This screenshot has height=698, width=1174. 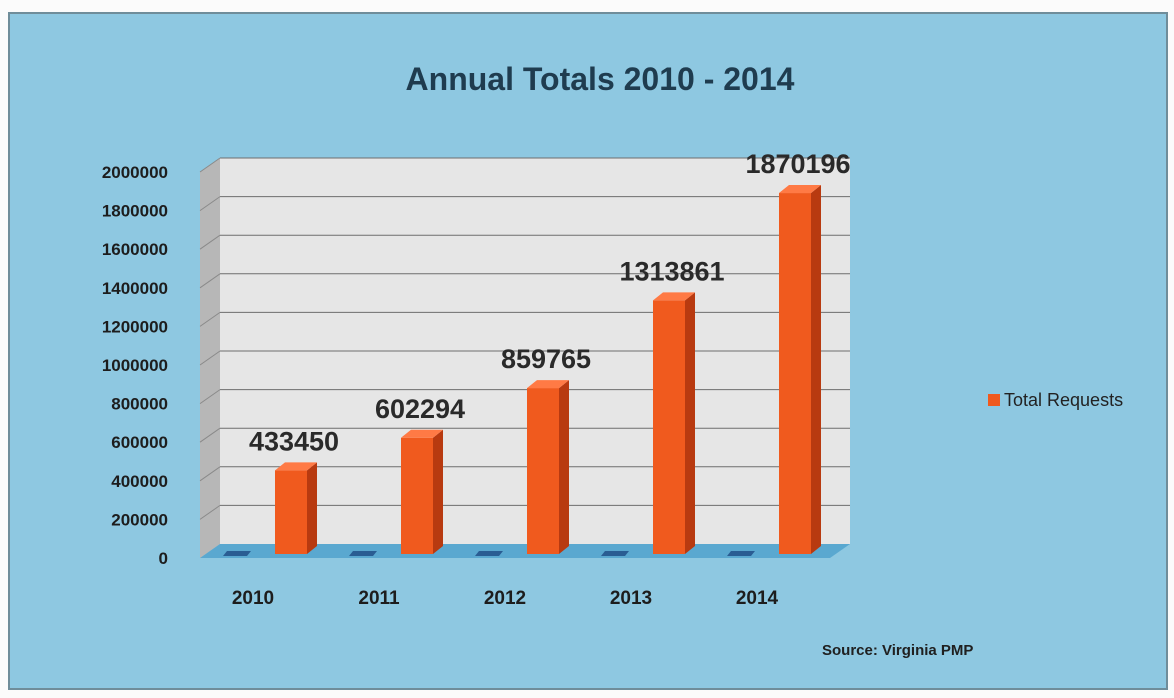 What do you see at coordinates (135, 365) in the screenshot?
I see `y-tick-label: 1000000` at bounding box center [135, 365].